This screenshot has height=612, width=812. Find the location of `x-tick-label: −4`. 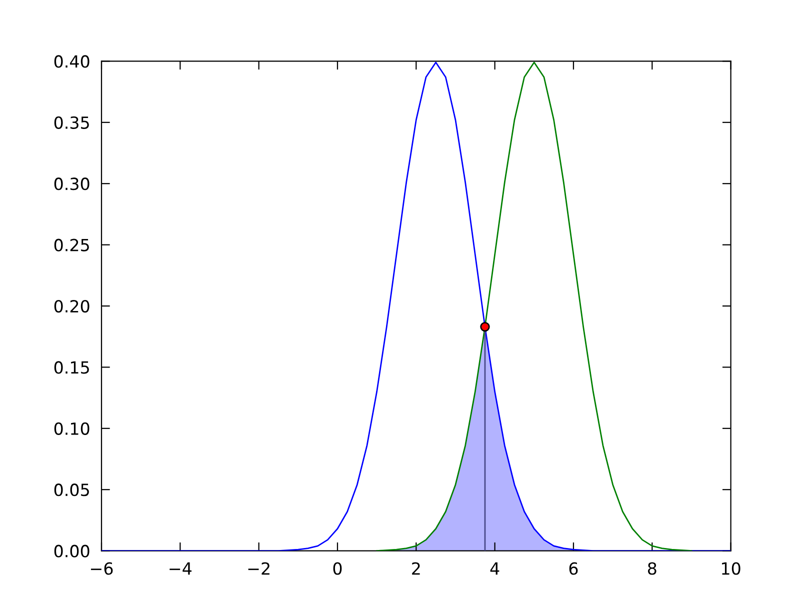

x-tick-label: −4 is located at coordinates (181, 568).